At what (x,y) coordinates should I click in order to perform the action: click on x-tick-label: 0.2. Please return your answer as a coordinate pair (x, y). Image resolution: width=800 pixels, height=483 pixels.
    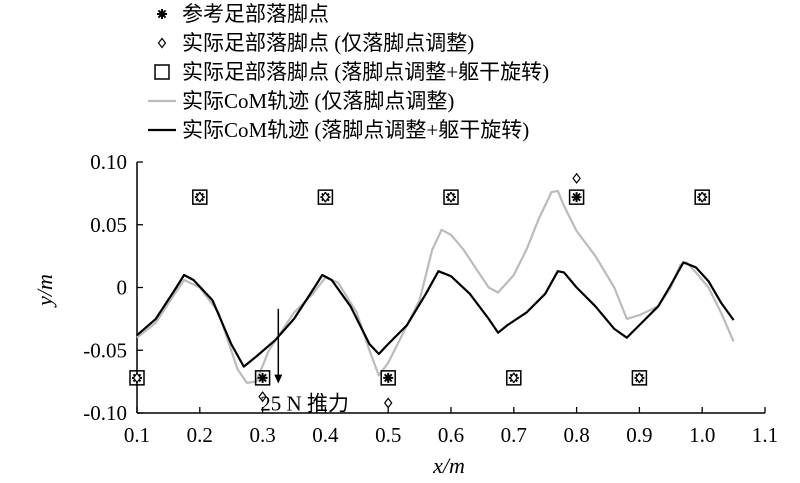
    Looking at the image, I should click on (200, 435).